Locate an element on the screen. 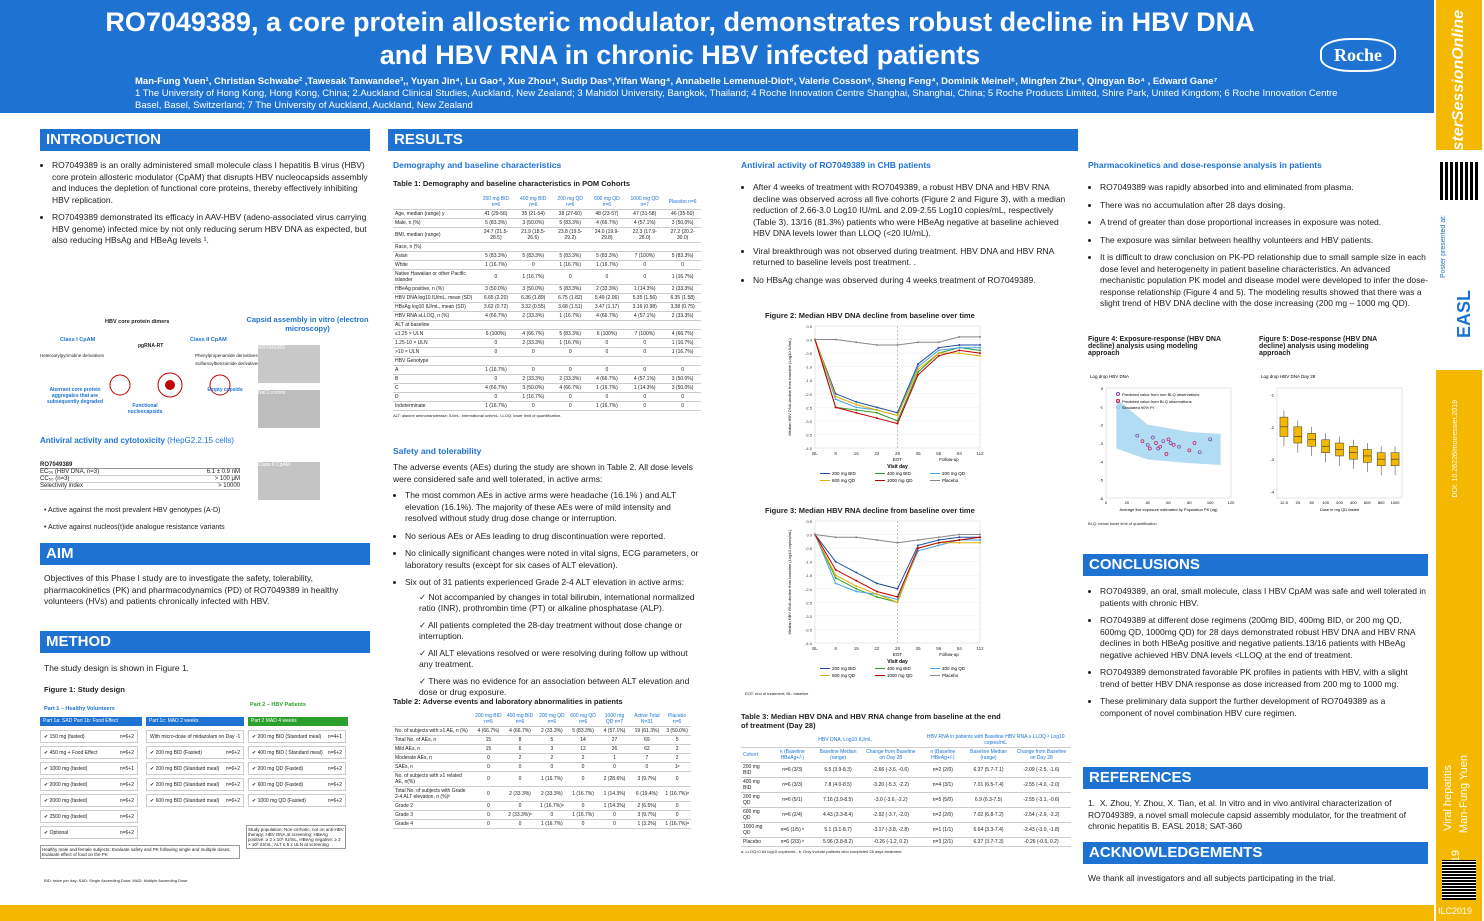 The height and width of the screenshot is (921, 1484). table2-cell: 62 is located at coordinates (647, 749).